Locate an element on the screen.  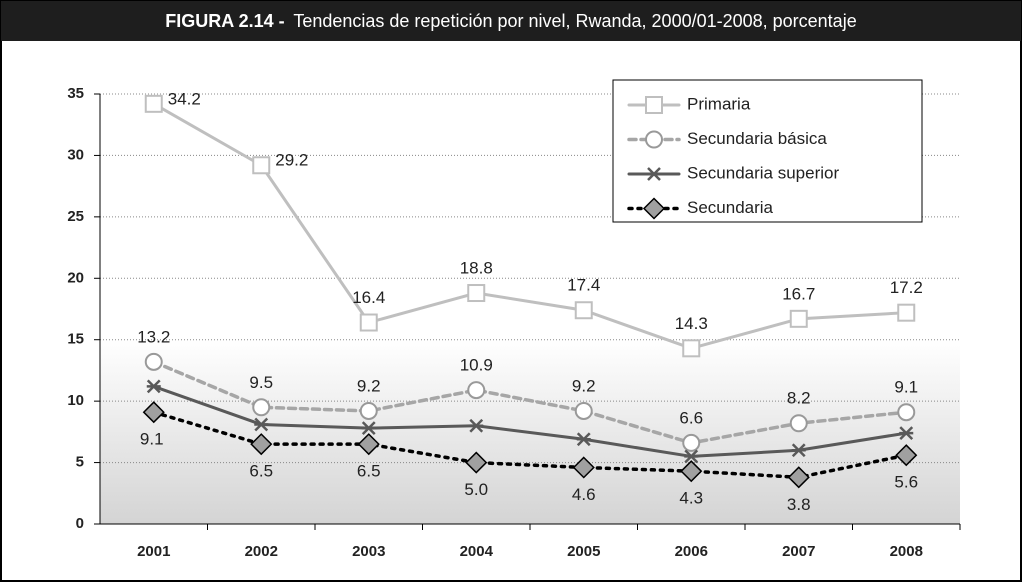
data-label: 16.7 is located at coordinates (798, 293).